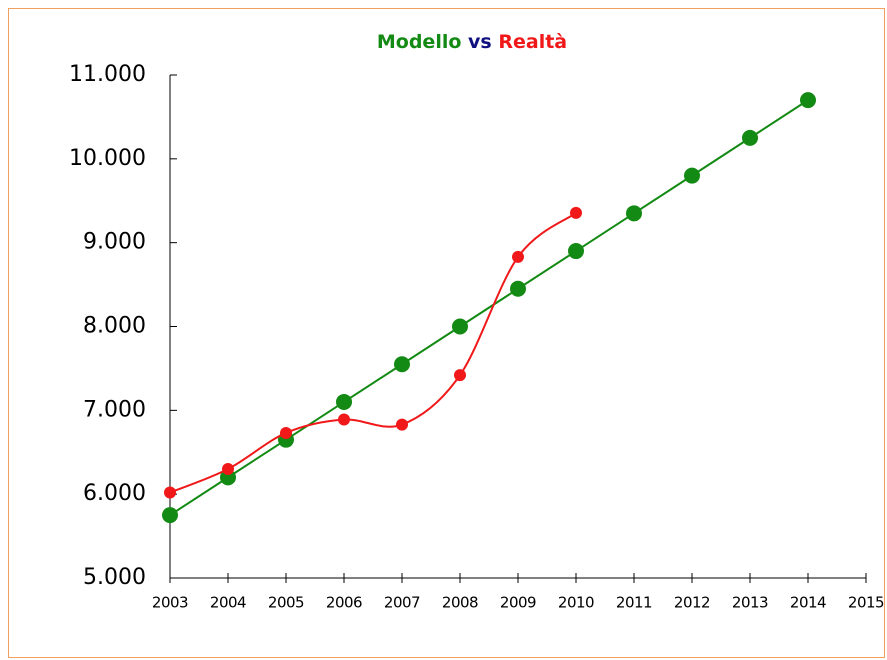 Image resolution: width=887 pixels, height=660 pixels. What do you see at coordinates (808, 603) in the screenshot?
I see `x-tick-label: 2014` at bounding box center [808, 603].